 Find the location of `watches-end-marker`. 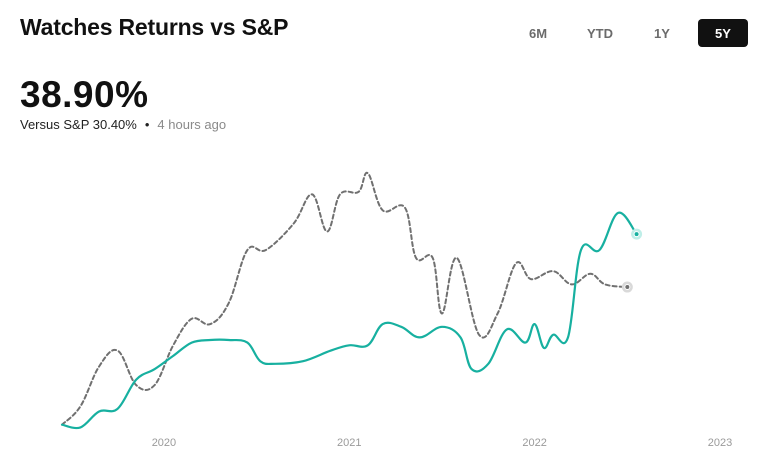

watches-end-marker is located at coordinates (636, 234).